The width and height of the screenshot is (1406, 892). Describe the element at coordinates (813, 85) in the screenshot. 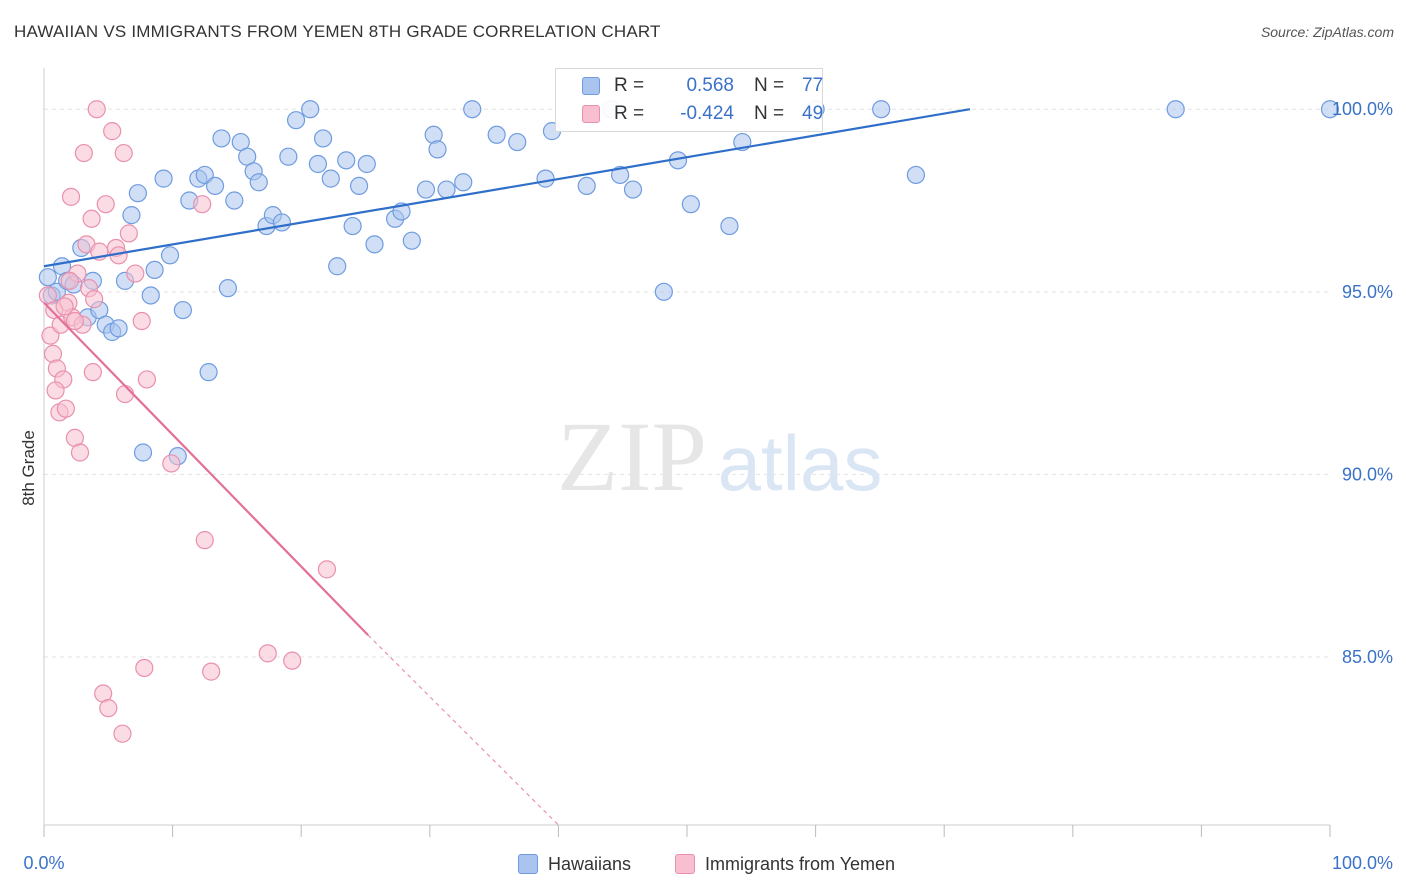

I see `n-value: 77` at that location.